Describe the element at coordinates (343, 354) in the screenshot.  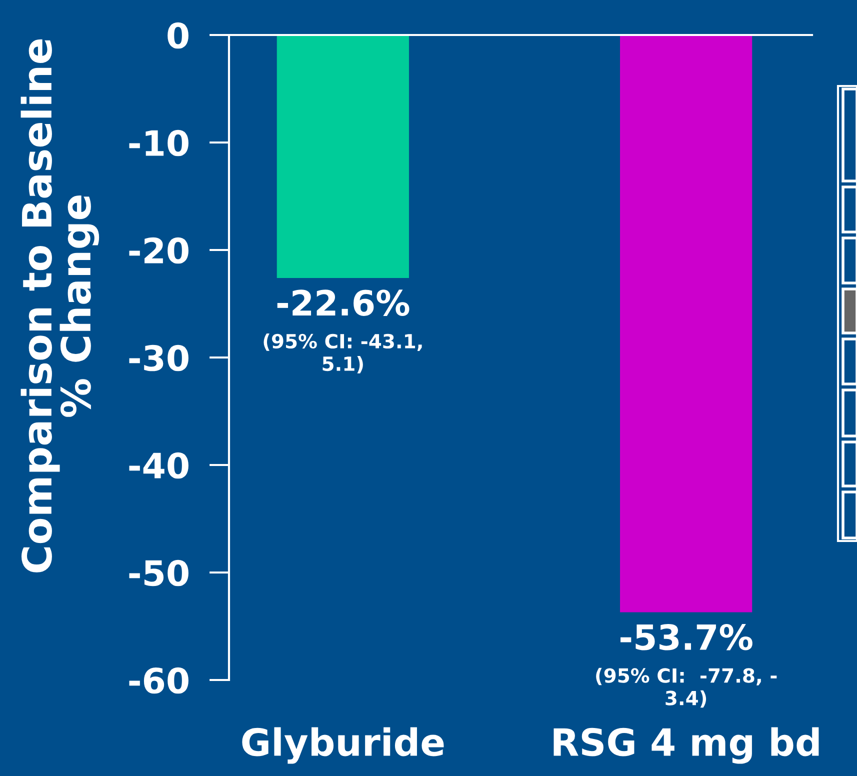
I see `annotation: (95% CI: -43.1, 5.1)` at that location.